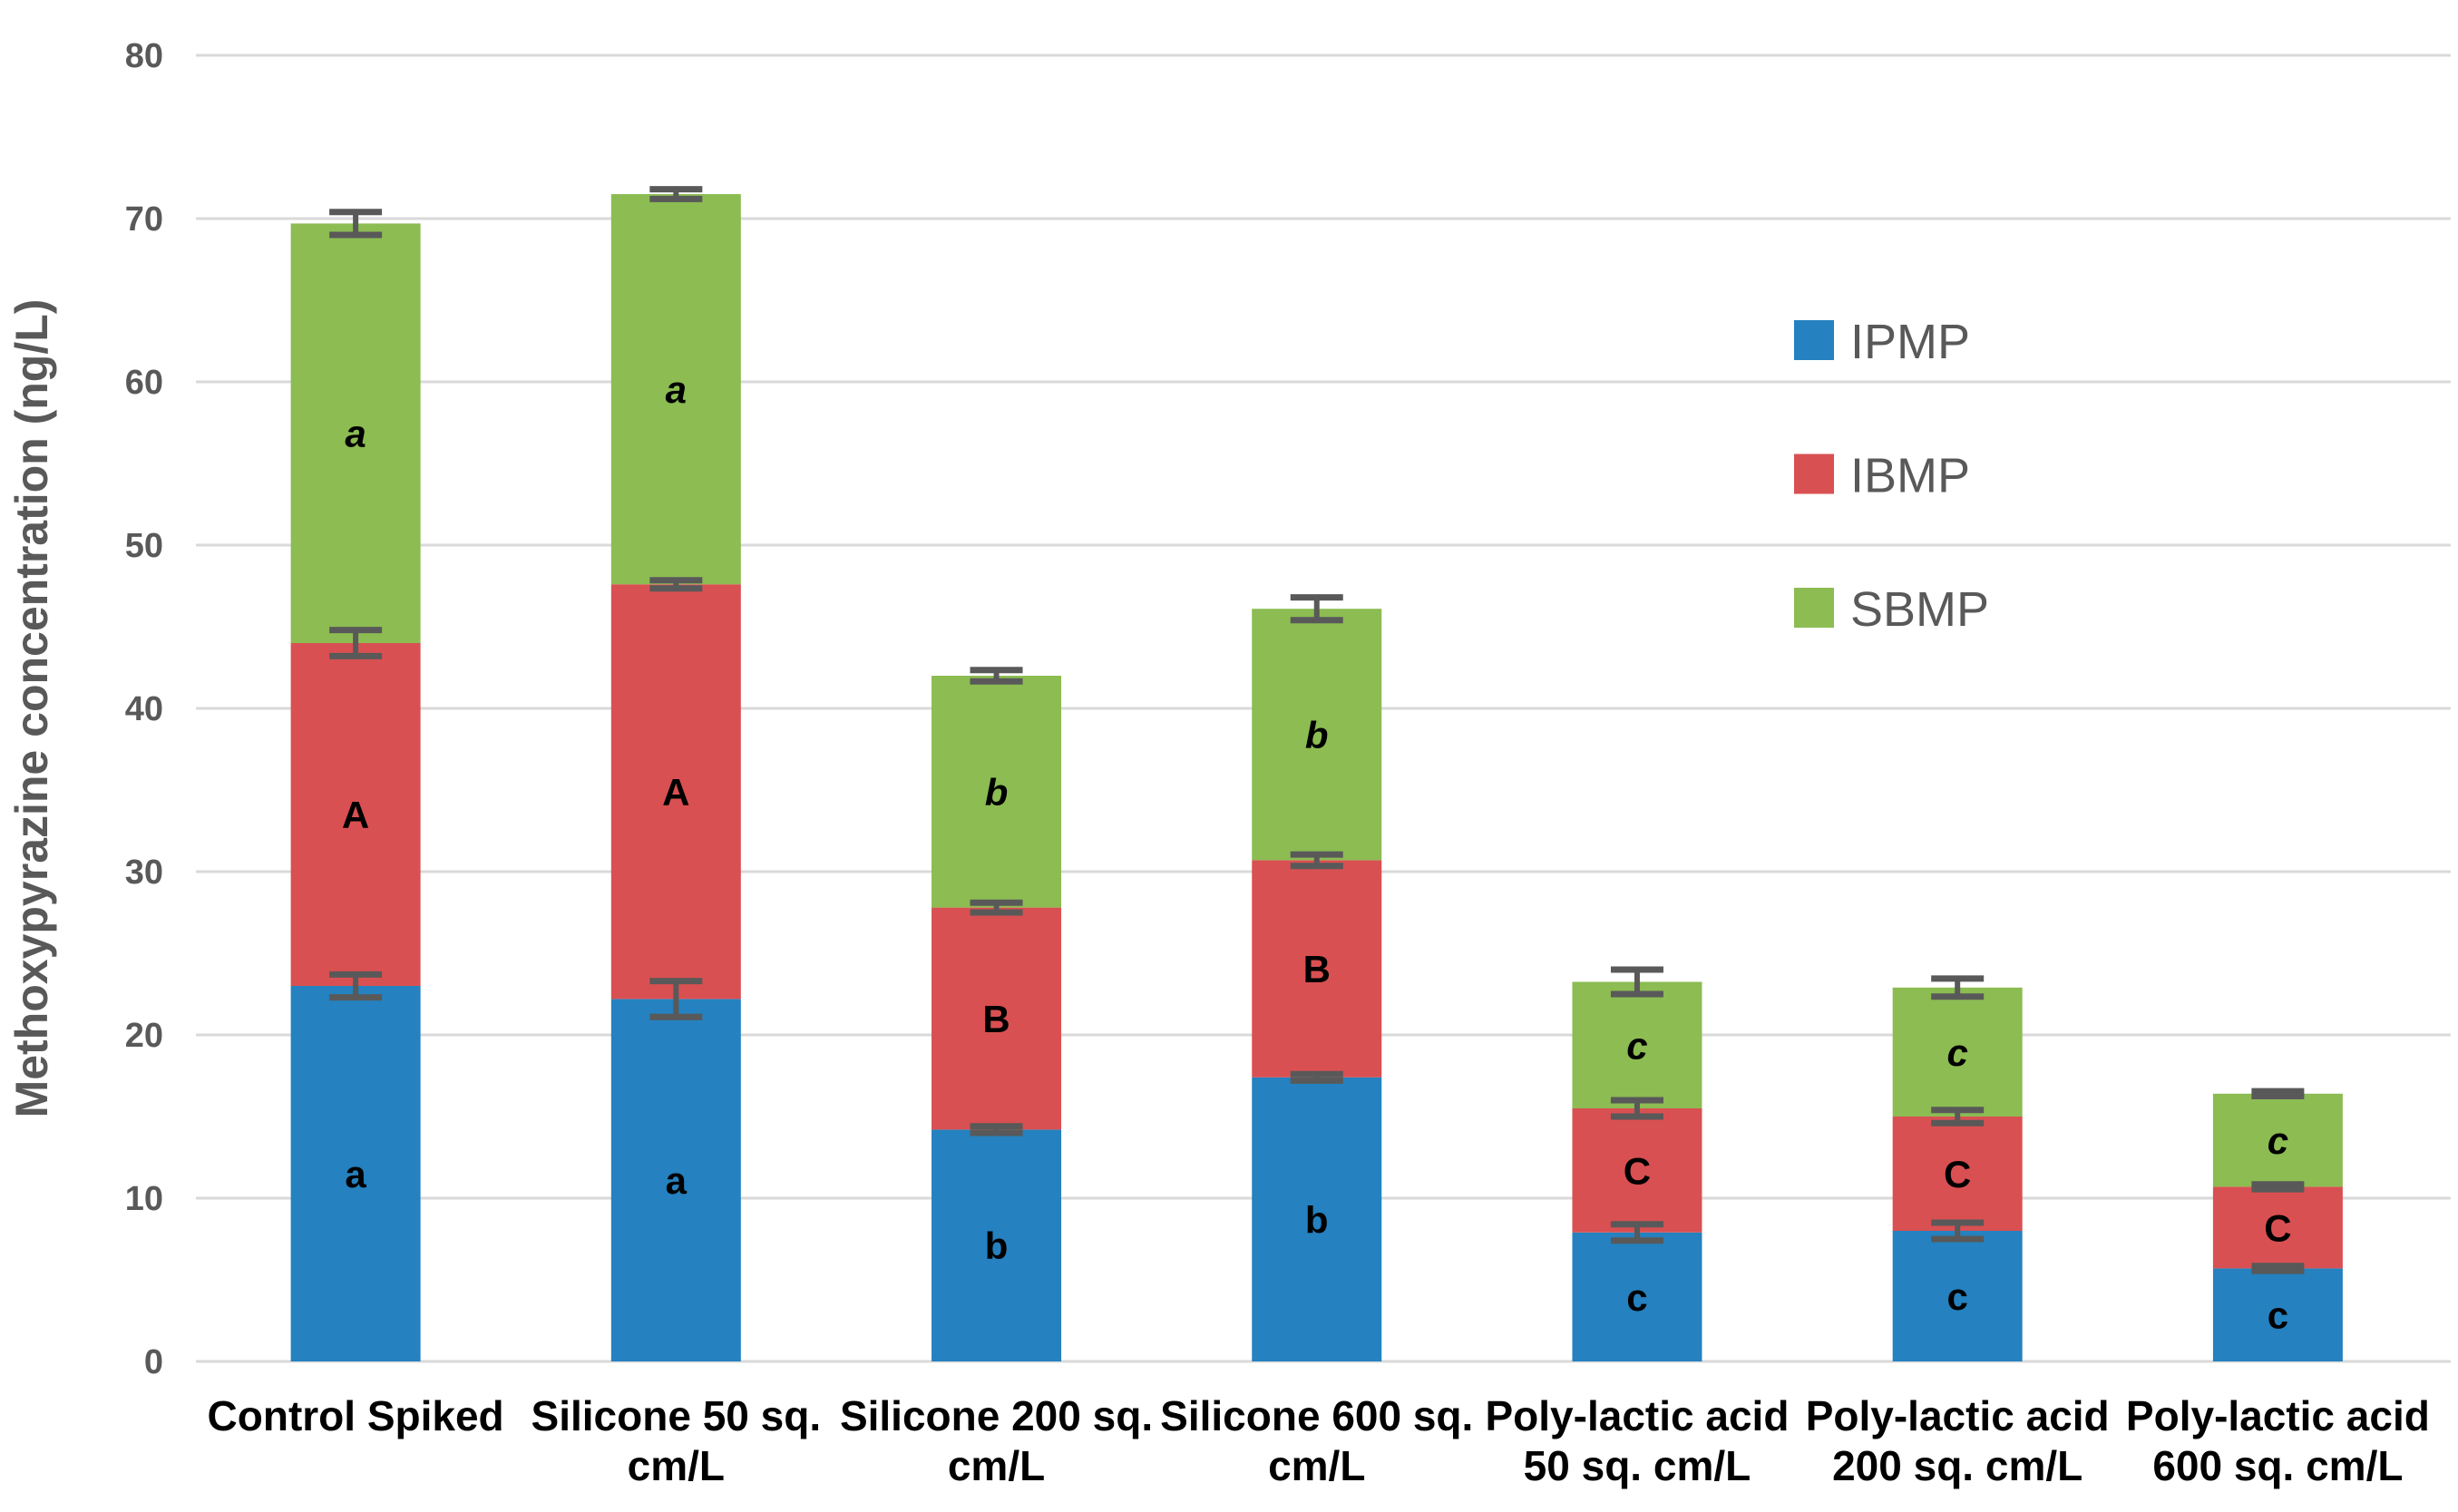 The height and width of the screenshot is (1512, 2458). What do you see at coordinates (996, 1465) in the screenshot?
I see `x-category-label-cat2-line1: cm/L` at bounding box center [996, 1465].